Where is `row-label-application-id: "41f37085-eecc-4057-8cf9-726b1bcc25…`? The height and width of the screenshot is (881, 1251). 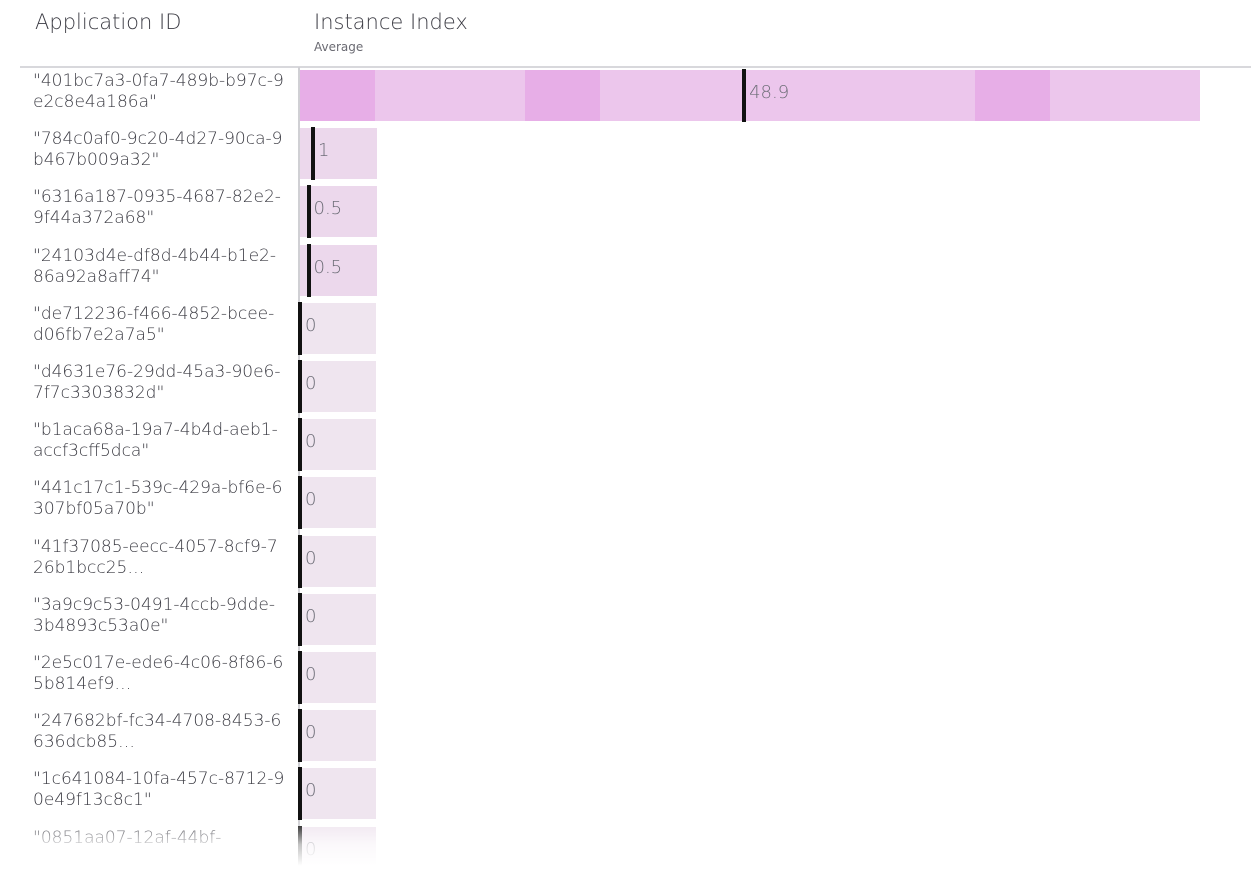 row-label-application-id: "41f37085-eecc-4057-8cf9-726b1bcc25… is located at coordinates (155, 557).